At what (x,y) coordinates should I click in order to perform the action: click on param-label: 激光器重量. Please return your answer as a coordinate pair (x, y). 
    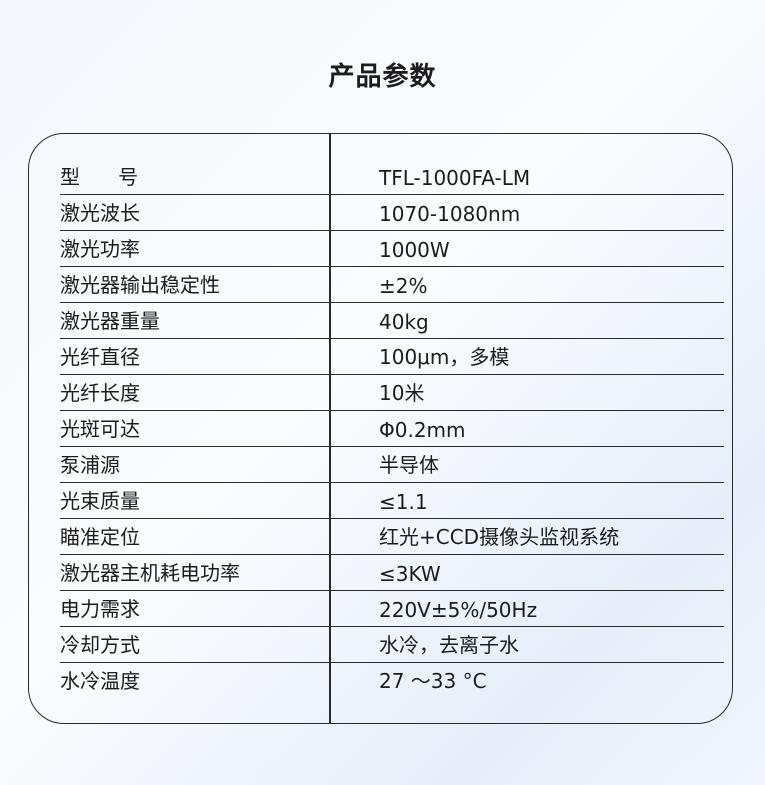
    Looking at the image, I should click on (110, 321).